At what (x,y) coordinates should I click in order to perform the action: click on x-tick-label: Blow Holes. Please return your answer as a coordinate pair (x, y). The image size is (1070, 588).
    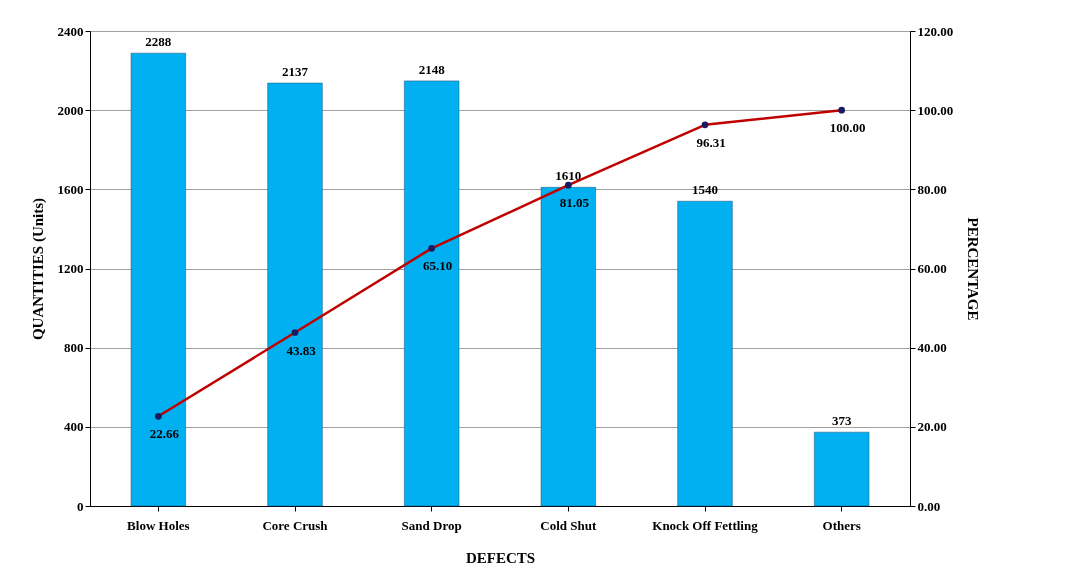
    Looking at the image, I should click on (158, 525).